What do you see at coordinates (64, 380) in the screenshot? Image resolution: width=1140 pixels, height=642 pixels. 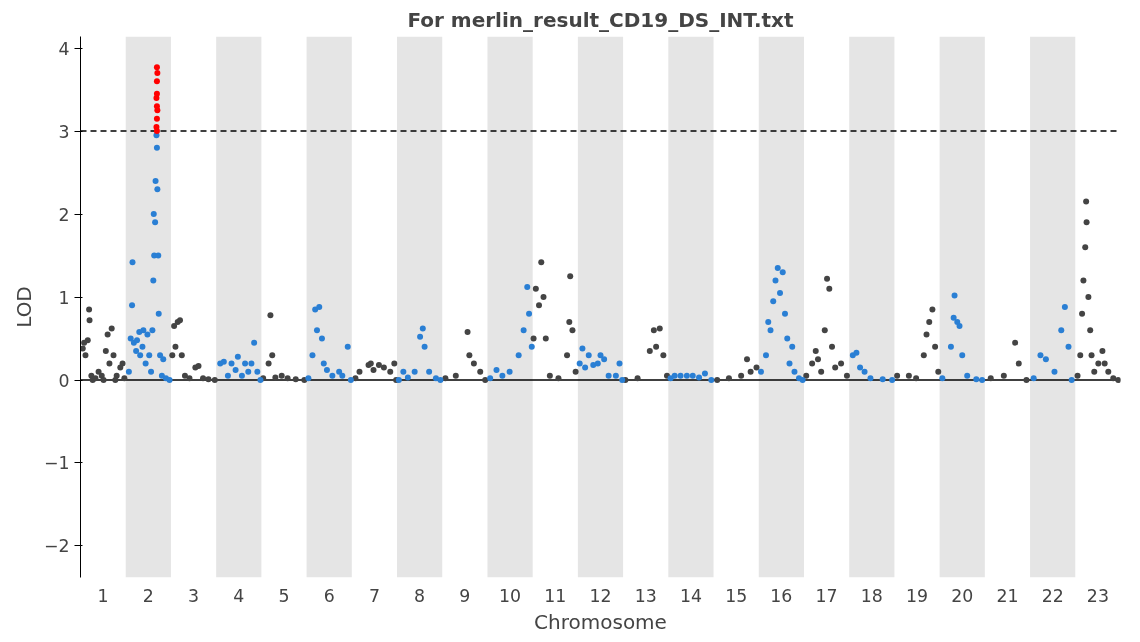 I see `y-tick-label: 0` at bounding box center [64, 380].